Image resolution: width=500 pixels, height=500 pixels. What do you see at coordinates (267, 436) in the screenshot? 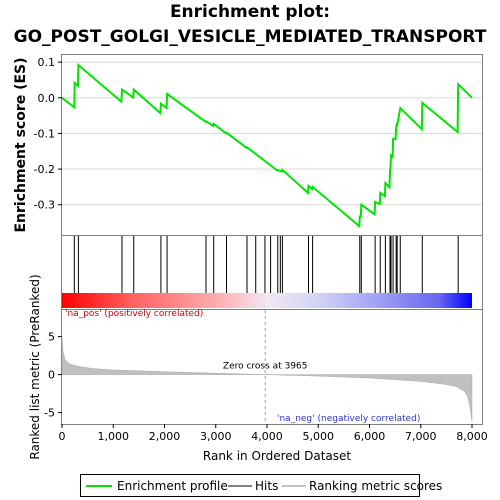
I see `x-tick-label: 4,000` at bounding box center [267, 436].